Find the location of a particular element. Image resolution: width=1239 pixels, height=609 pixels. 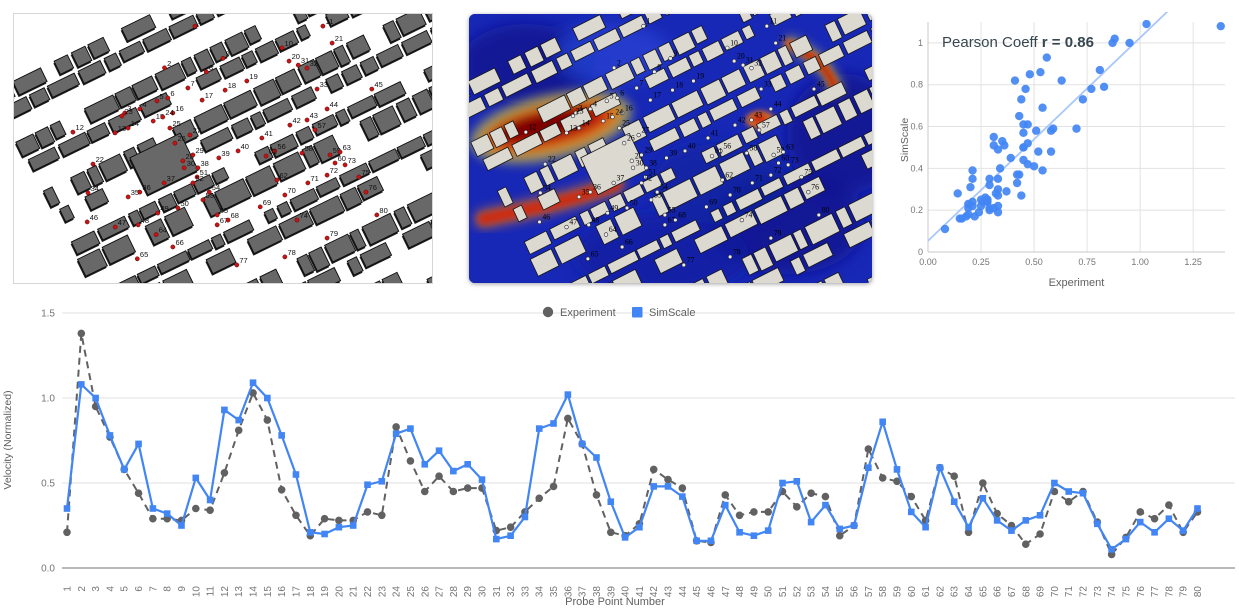

x-tick-label: 7 is located at coordinates (153, 589).